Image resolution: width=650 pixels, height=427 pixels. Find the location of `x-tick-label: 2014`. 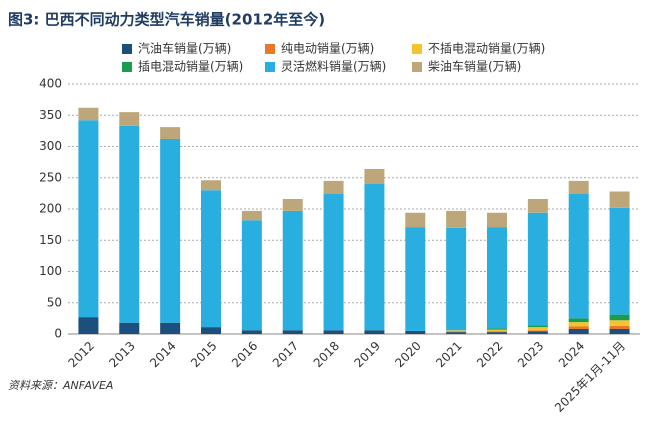

x-tick-label: 2014 is located at coordinates (162, 354).